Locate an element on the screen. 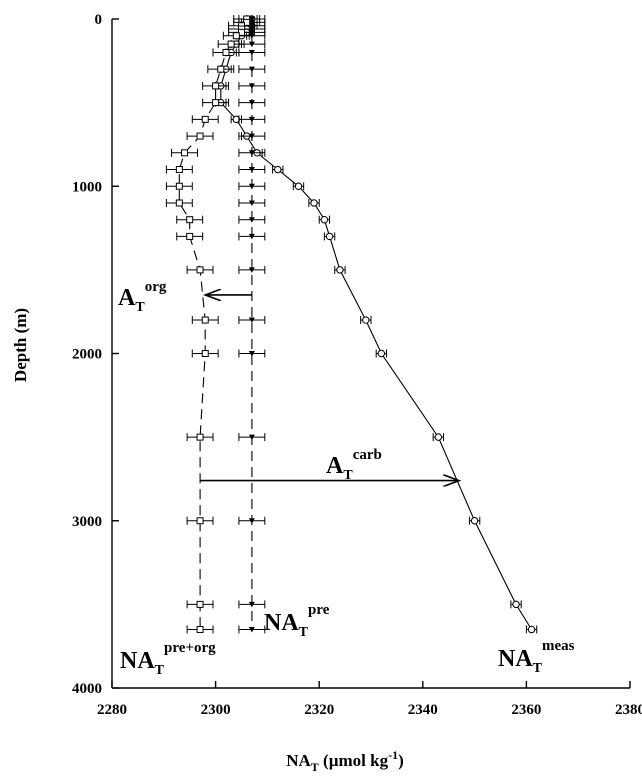 This screenshot has height=781, width=642. x-tick-label: 2360 is located at coordinates (526, 710).